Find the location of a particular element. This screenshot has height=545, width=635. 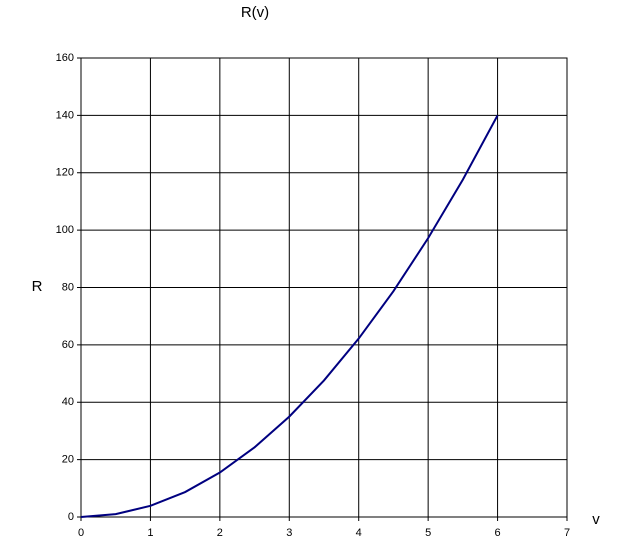

y-tick-label: 20 is located at coordinates (68, 460).